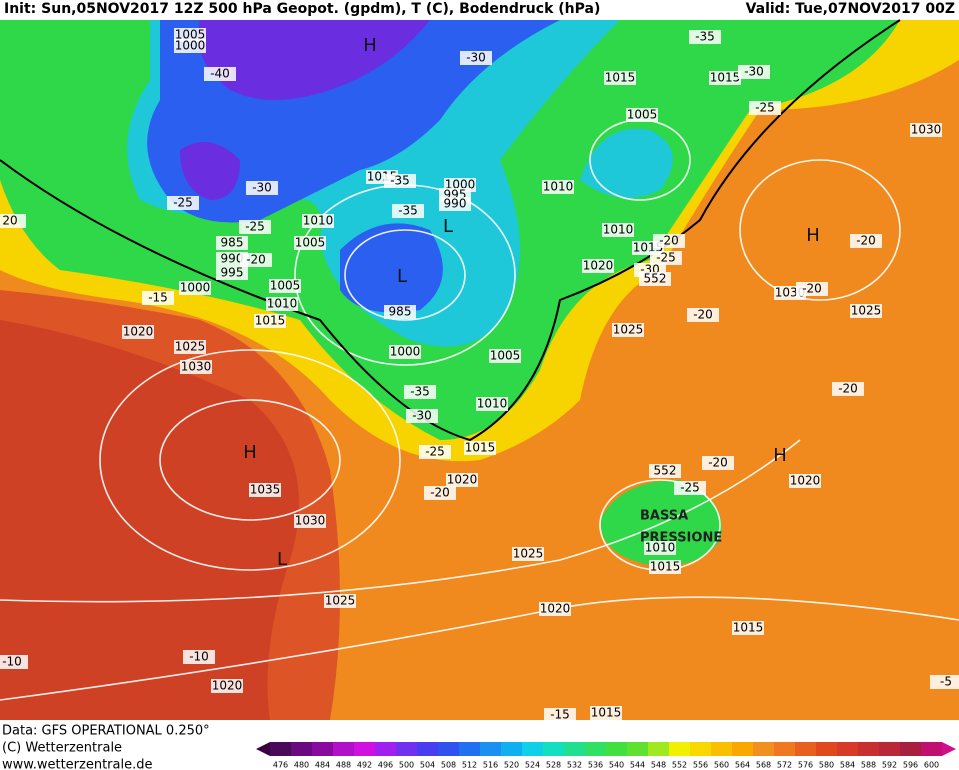 Image resolution: width=959 pixels, height=770 pixels. I want to click on legend-label: 480, so click(301, 765).